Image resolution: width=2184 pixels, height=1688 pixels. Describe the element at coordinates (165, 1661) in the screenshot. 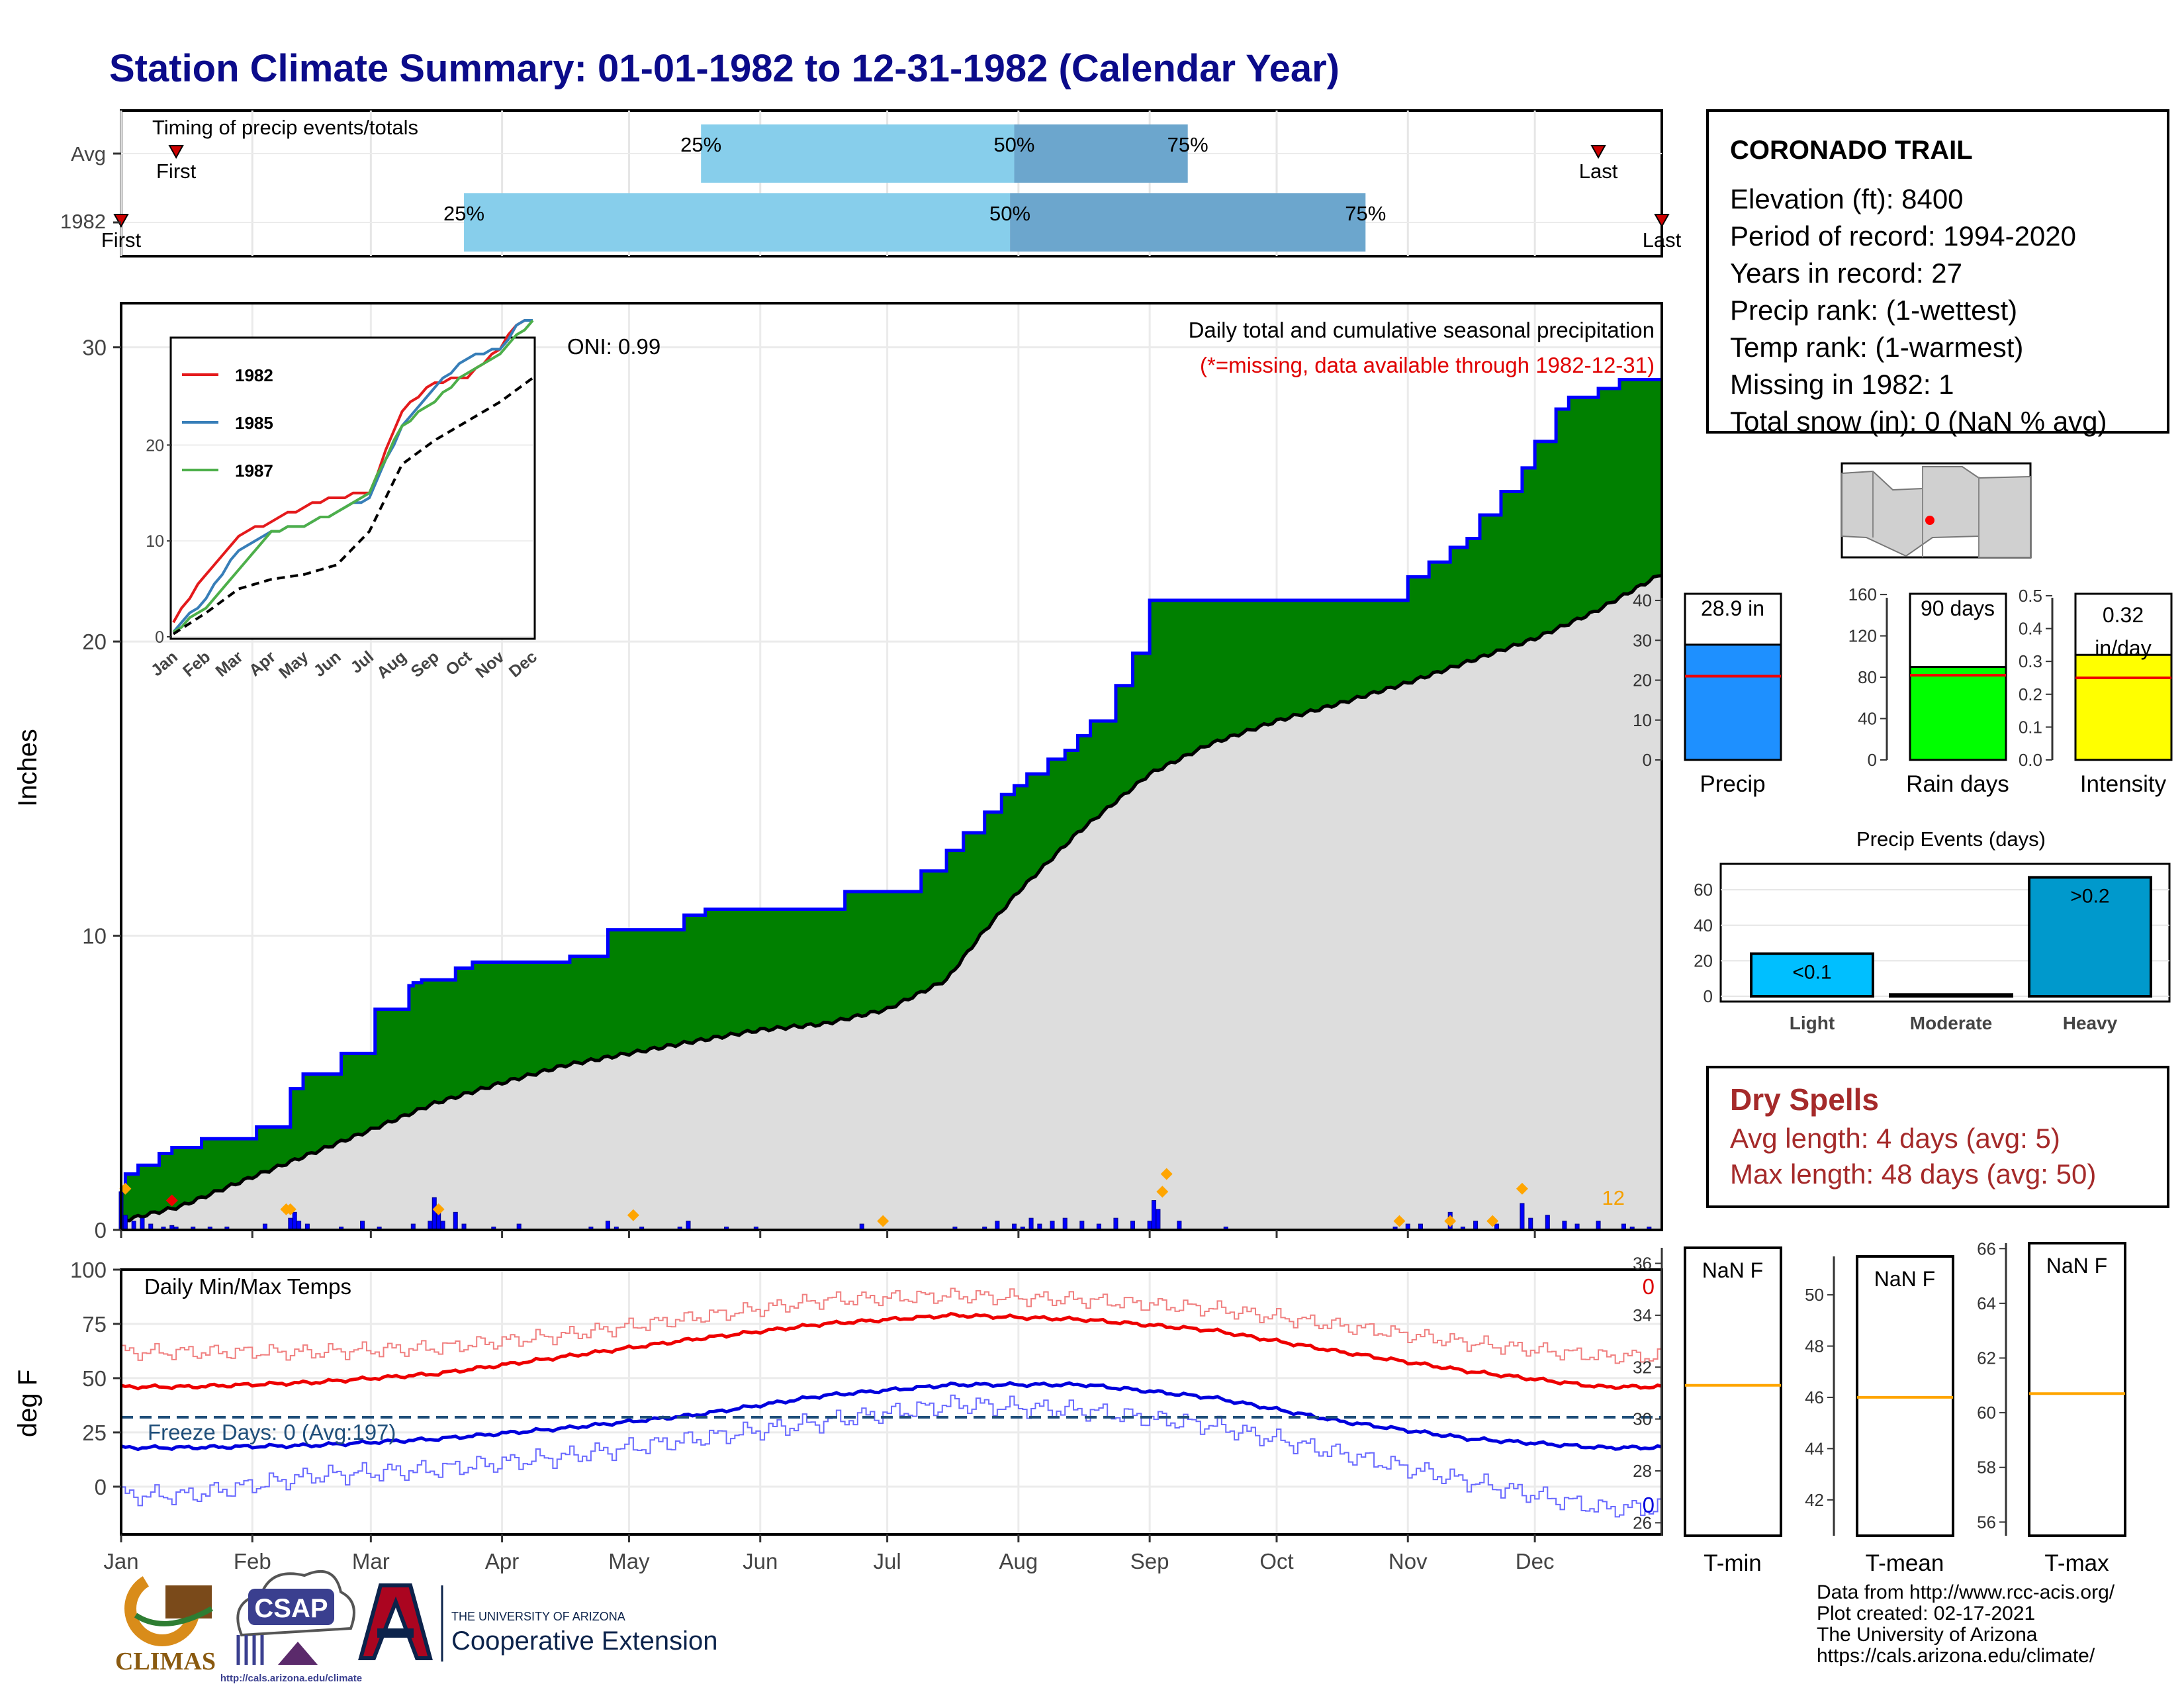

I see `climas-text: CLIMAS` at that location.